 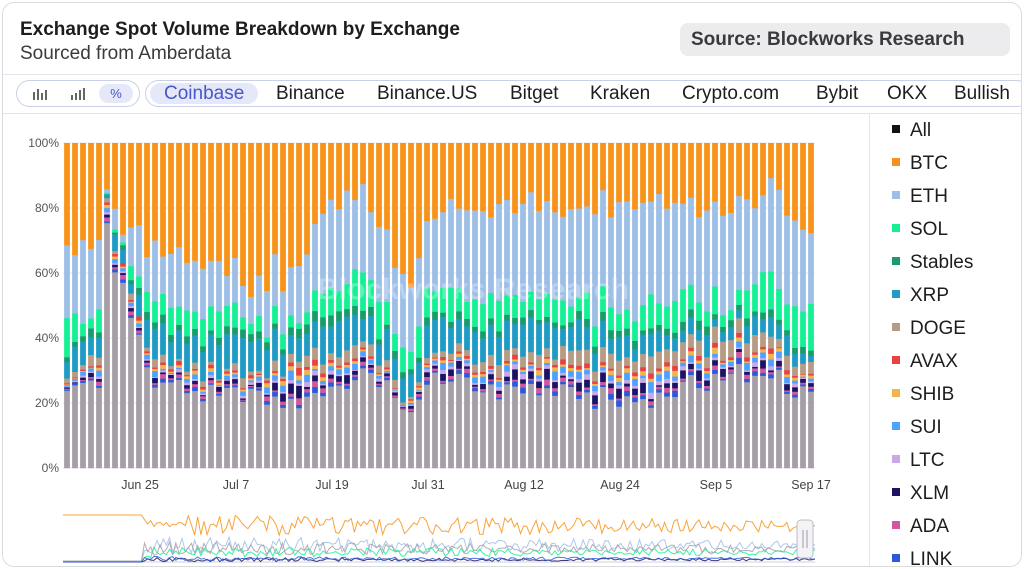 I want to click on legend-item-shib: SHIB, so click(x=923, y=395).